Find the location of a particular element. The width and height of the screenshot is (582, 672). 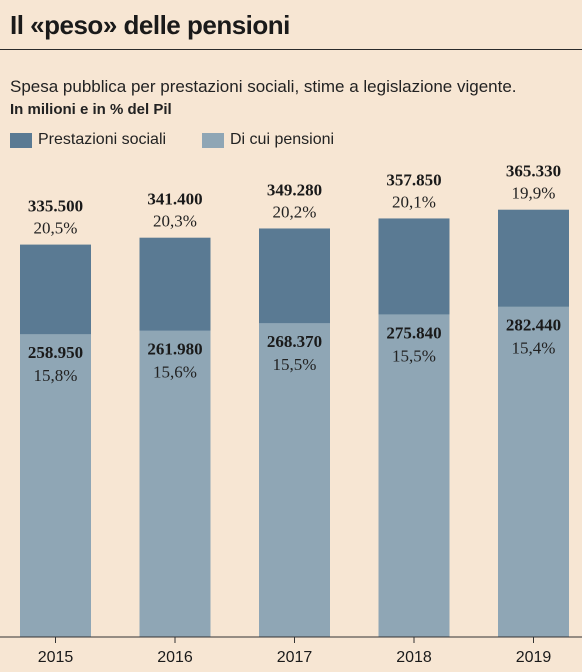

label-prestazioni-2017: 349.280 is located at coordinates (294, 189).